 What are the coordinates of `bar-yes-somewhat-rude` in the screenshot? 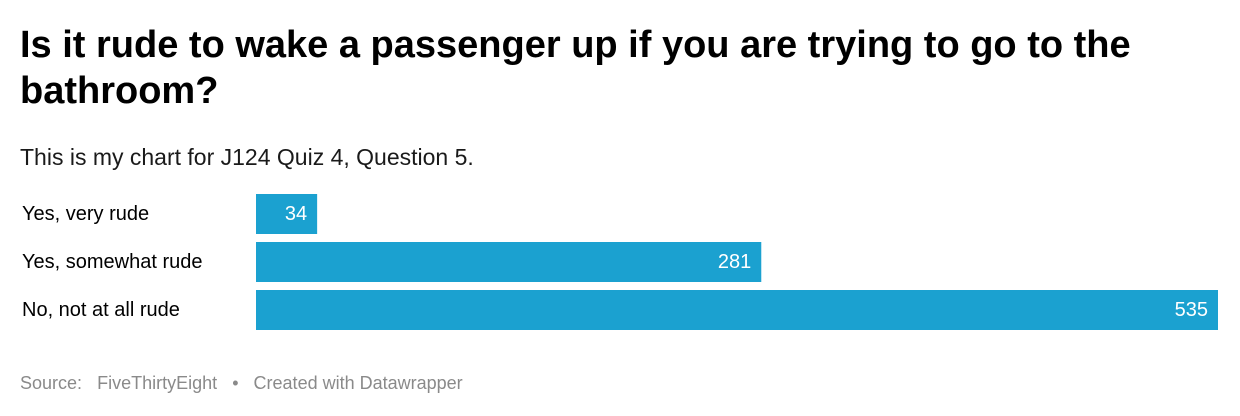 It's located at (509, 262).